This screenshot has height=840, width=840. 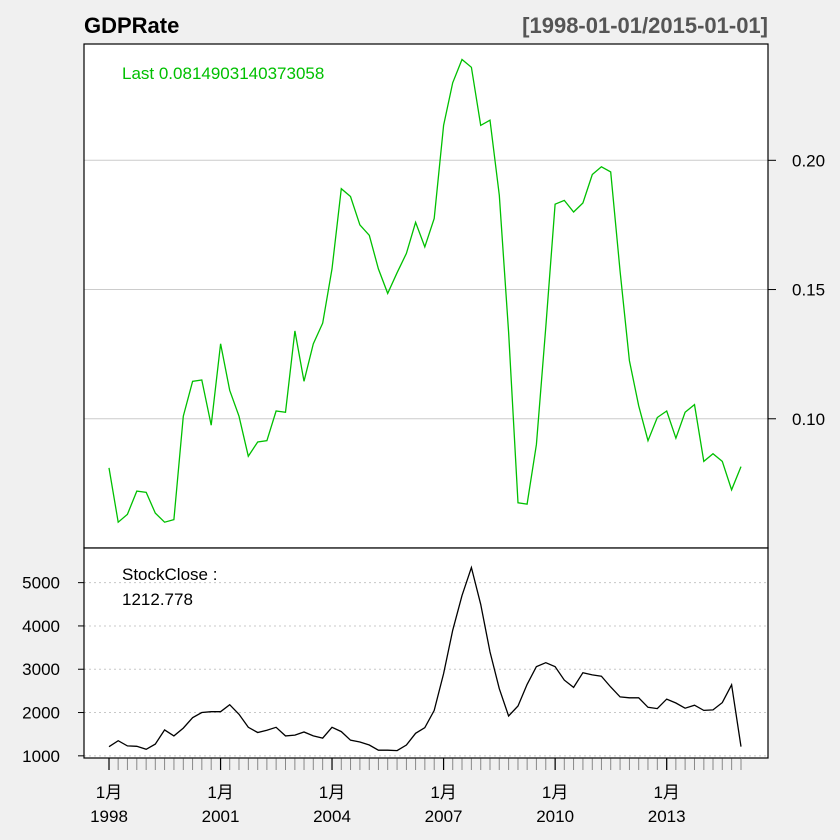 I want to click on stockclose-y-tick-label: 5000, so click(x=41, y=583).